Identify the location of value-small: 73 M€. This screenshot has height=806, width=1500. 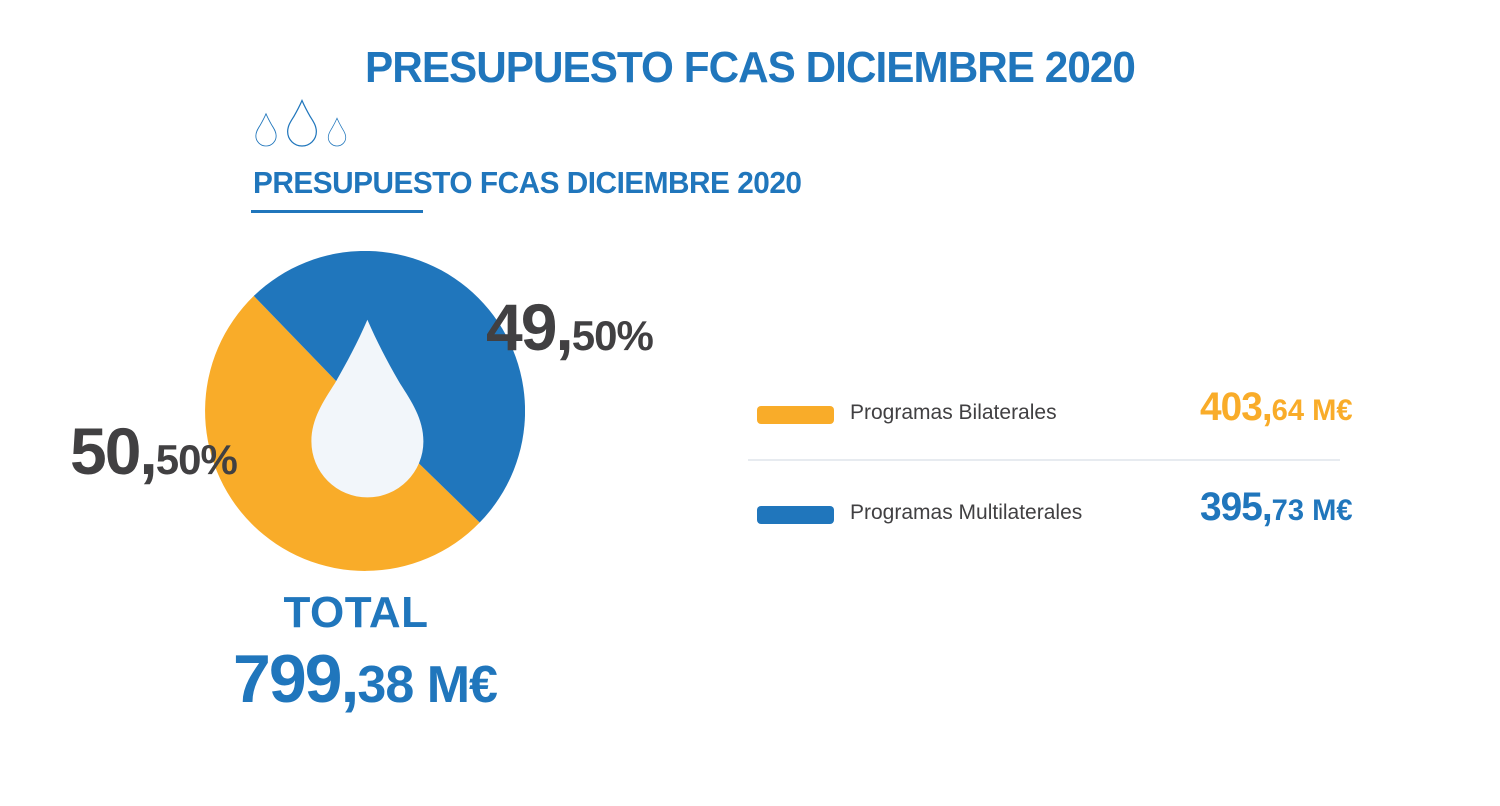
(1312, 510).